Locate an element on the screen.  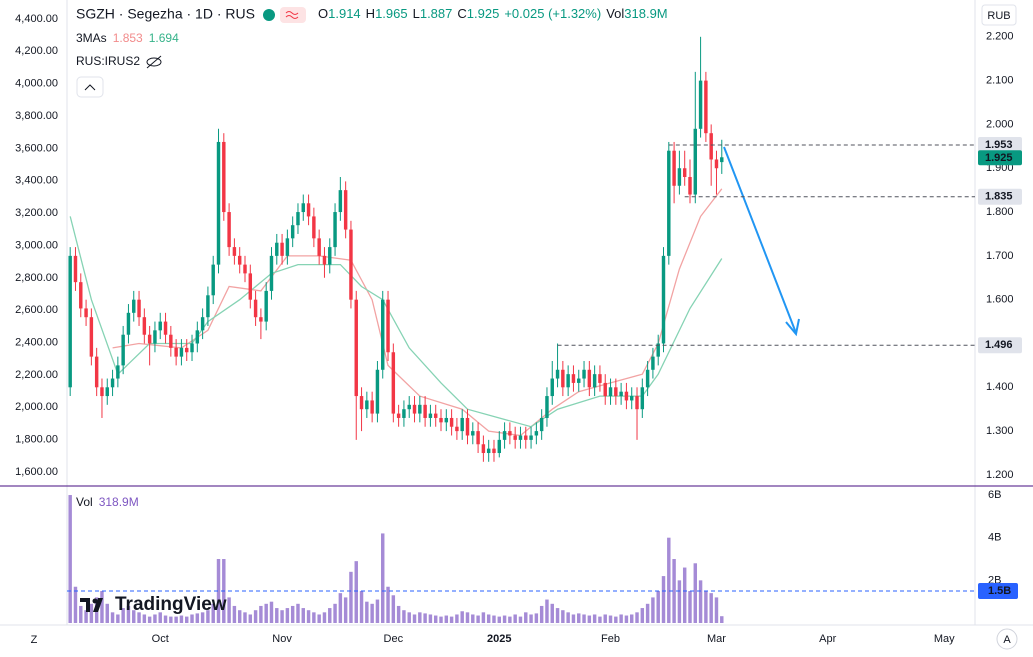
y-tick-label: 1.700 is located at coordinates (1000, 256).